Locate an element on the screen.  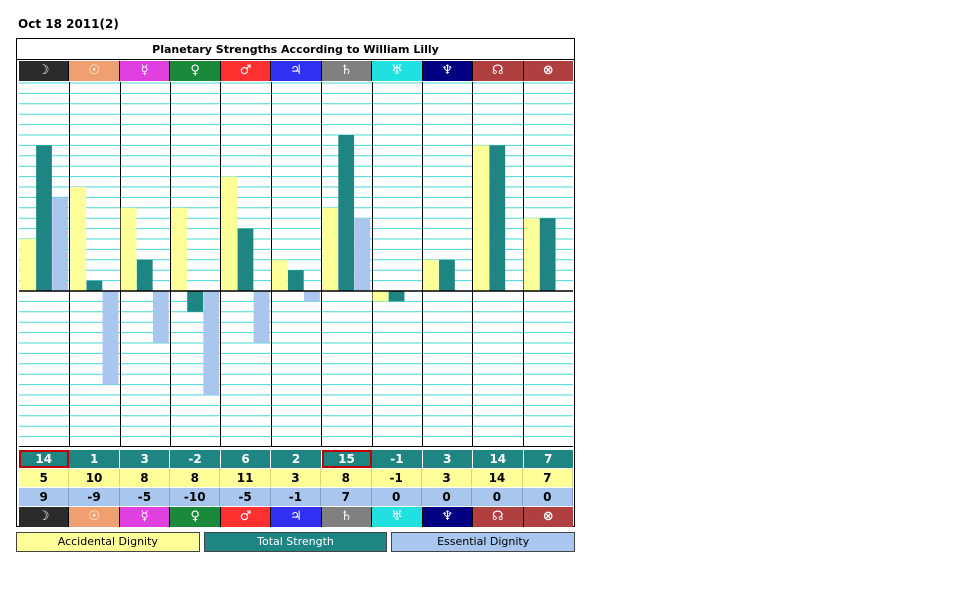
total-value-cell: -2 is located at coordinates (195, 459).